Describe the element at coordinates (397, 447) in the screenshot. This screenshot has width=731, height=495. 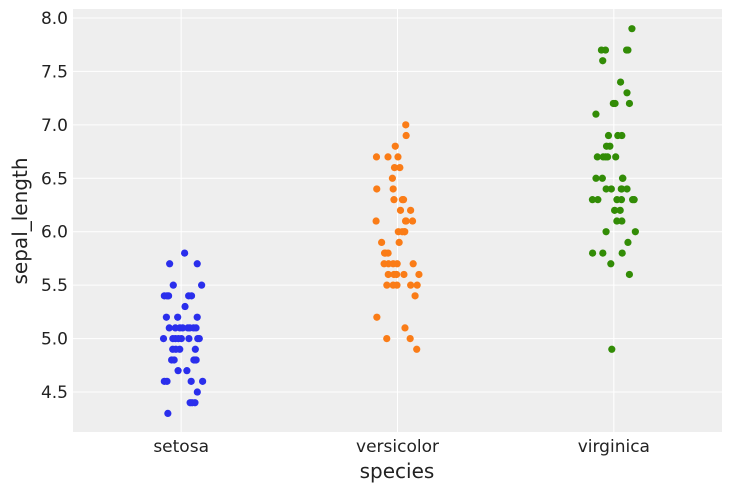
I see `x-tick-label: versicolor` at that location.